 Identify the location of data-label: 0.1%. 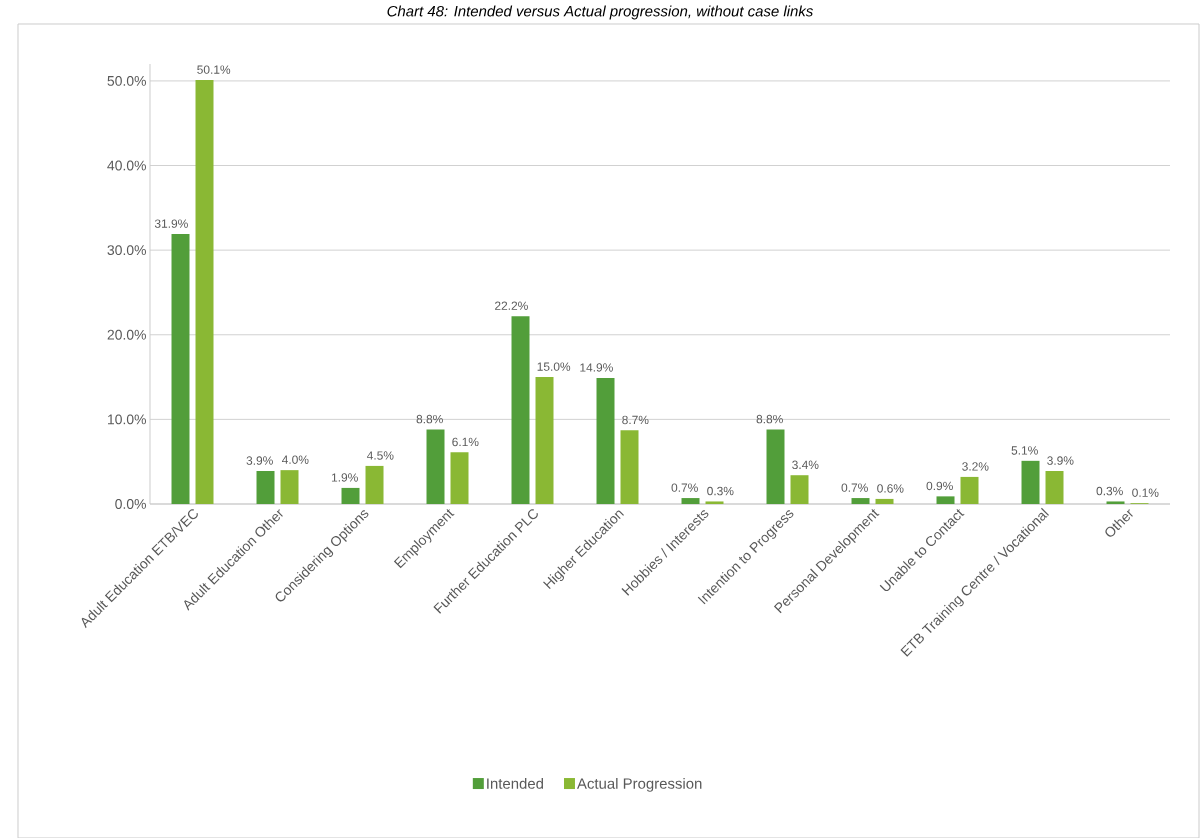
(1145, 492).